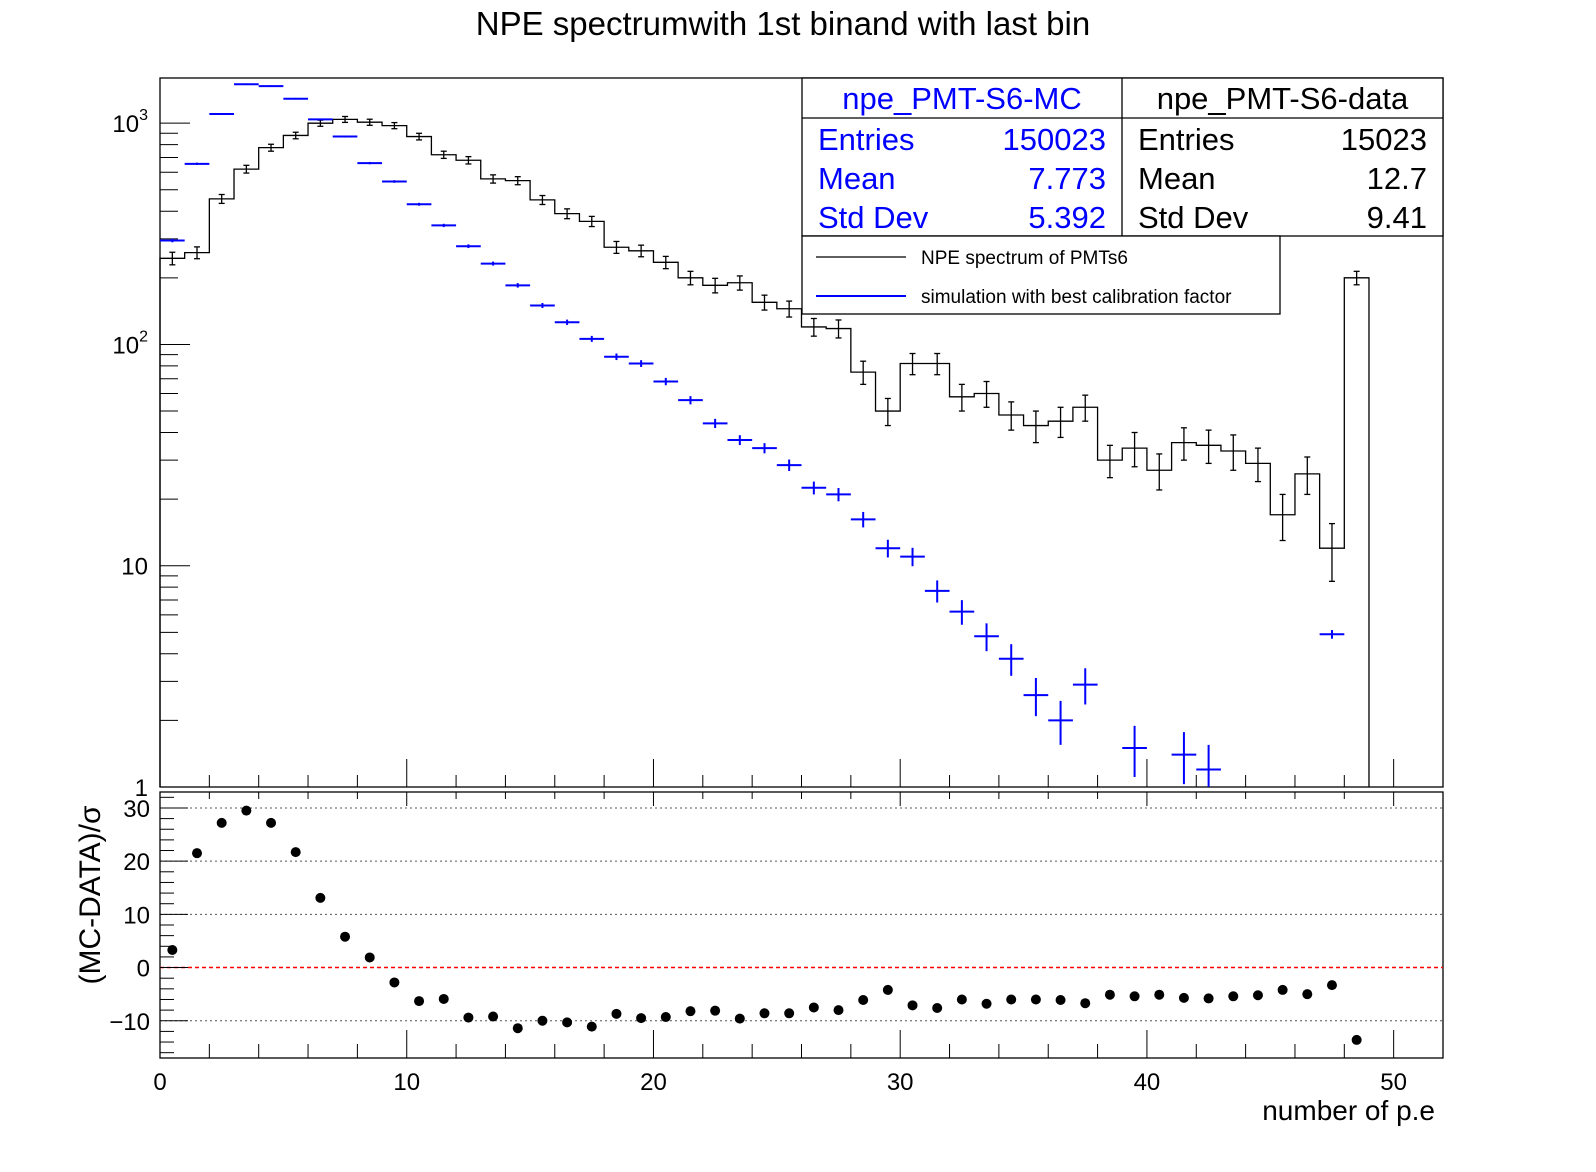 This screenshot has width=1596, height=1172. What do you see at coordinates (1397, 178) in the screenshot?
I see `stats-value: 12.7` at bounding box center [1397, 178].